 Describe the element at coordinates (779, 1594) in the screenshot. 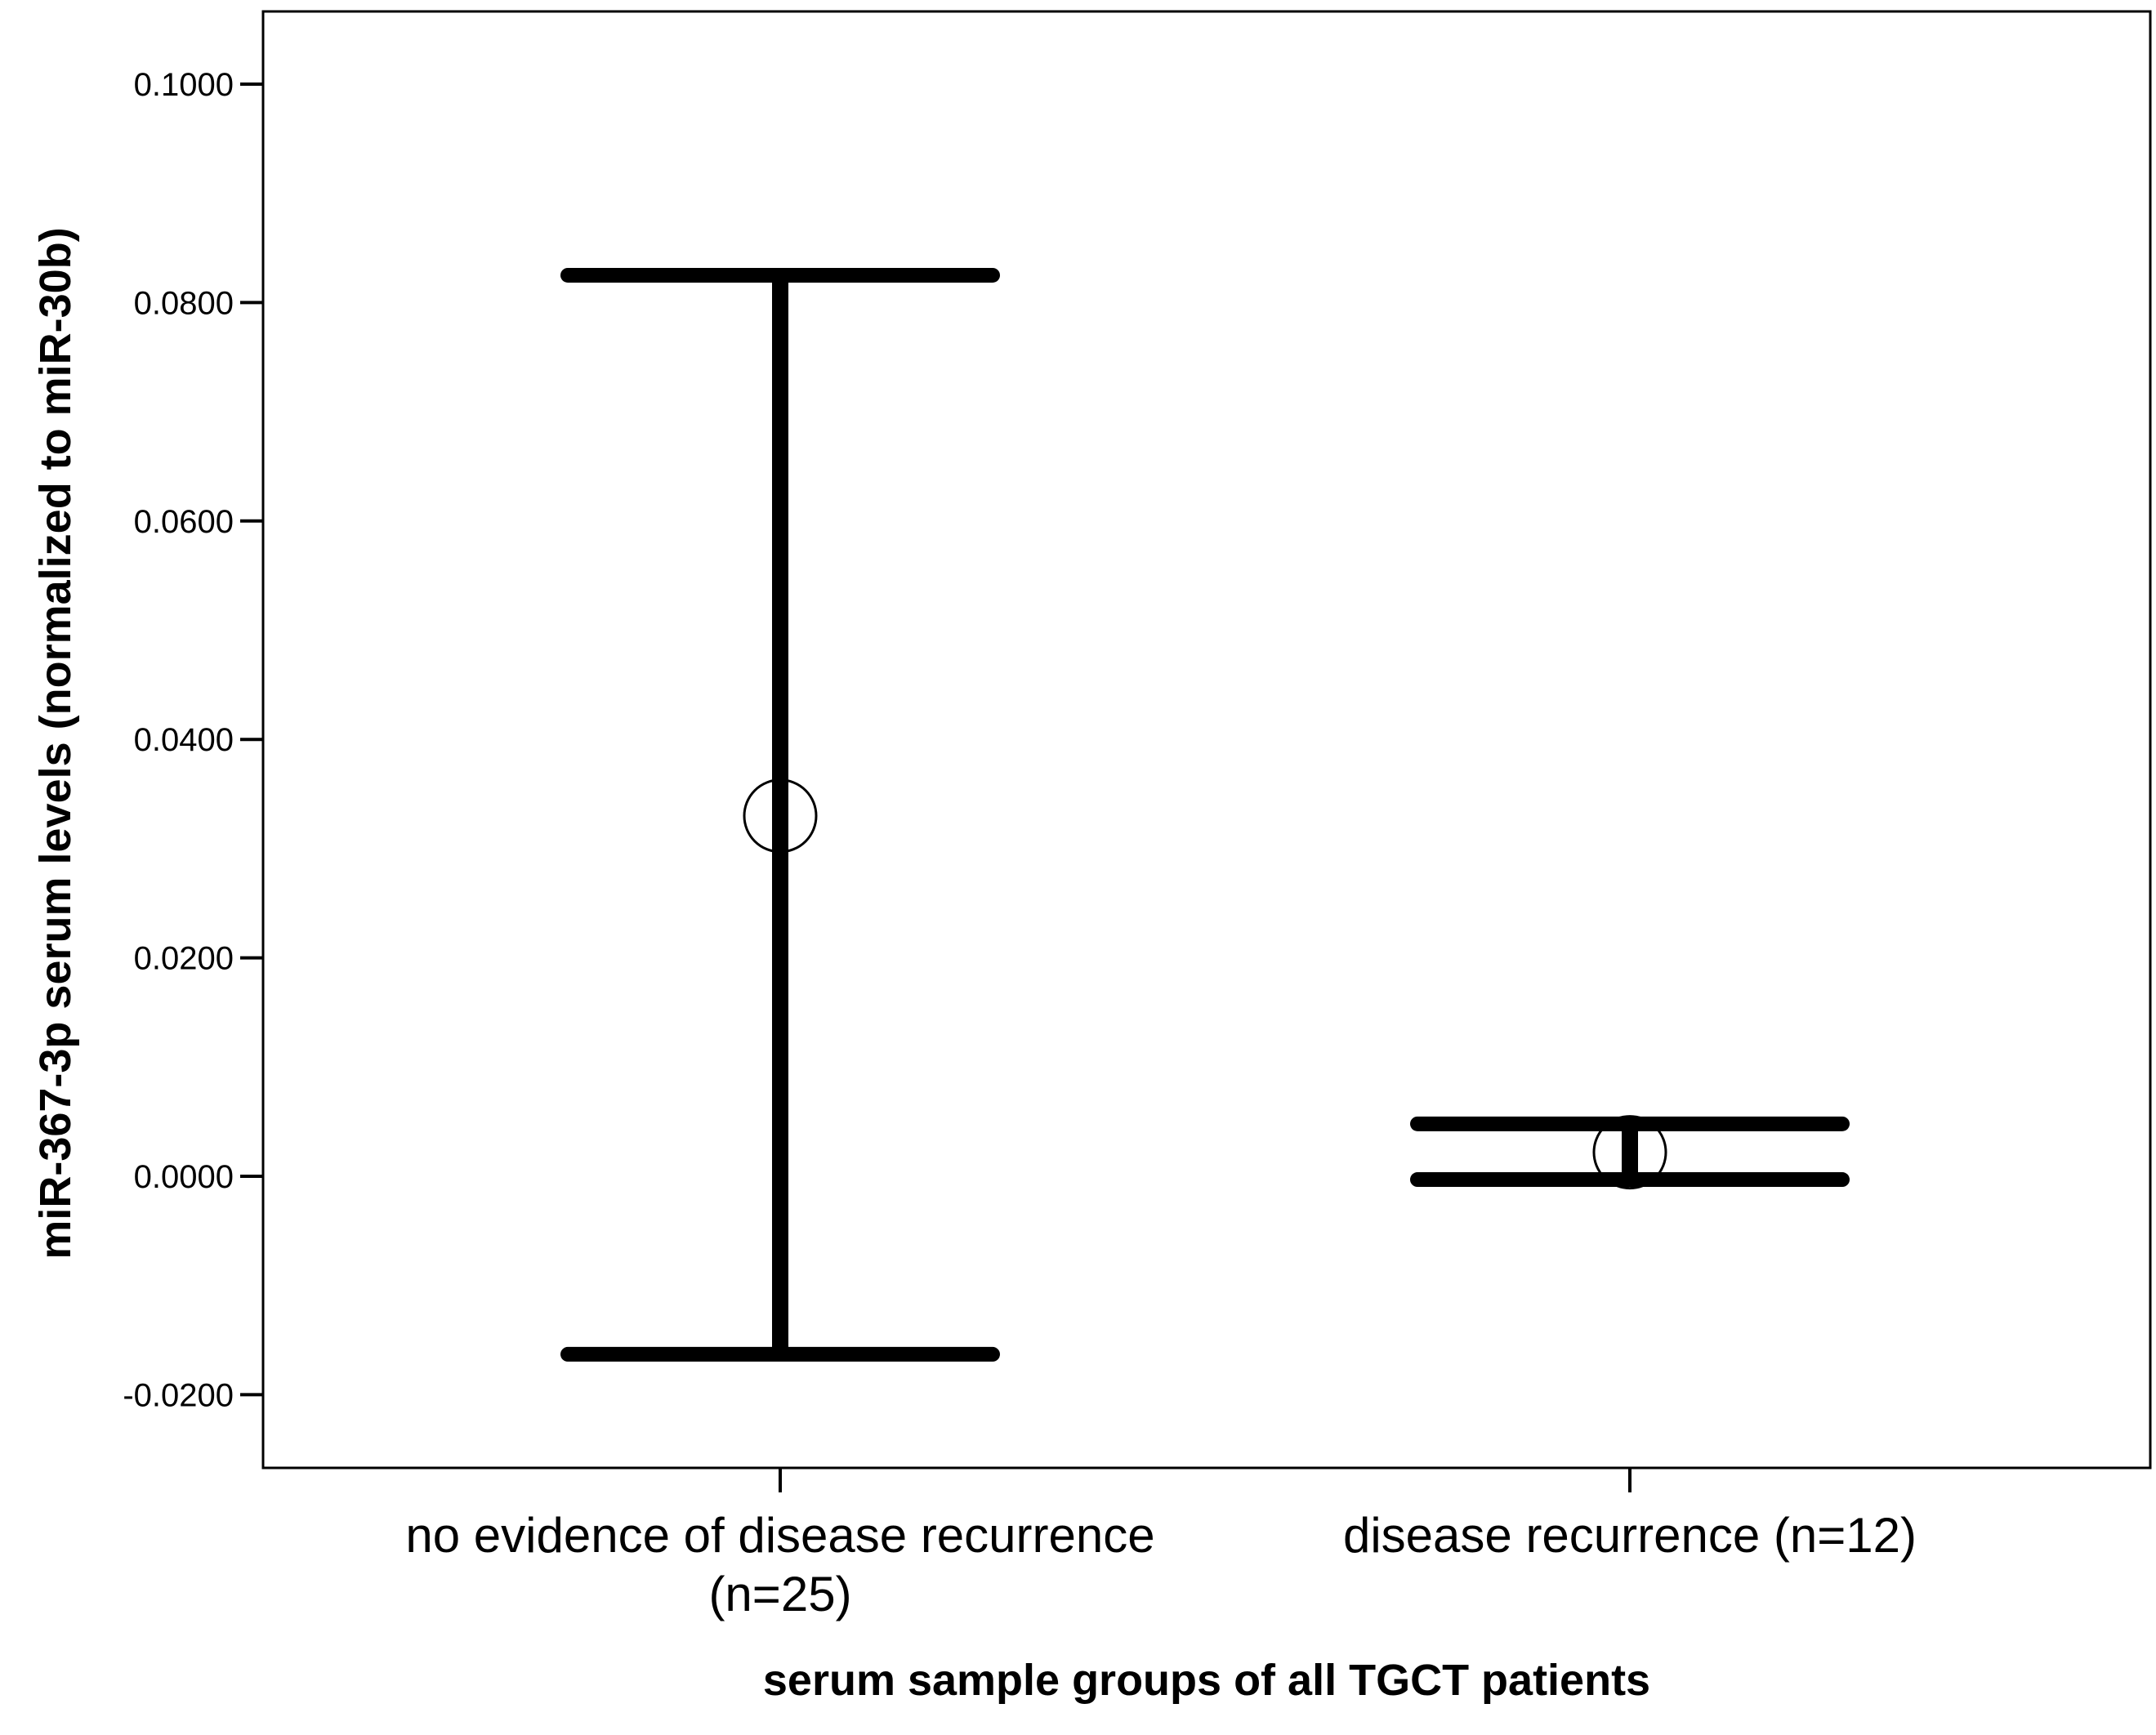

I see `category-label-line: (n=25)` at that location.